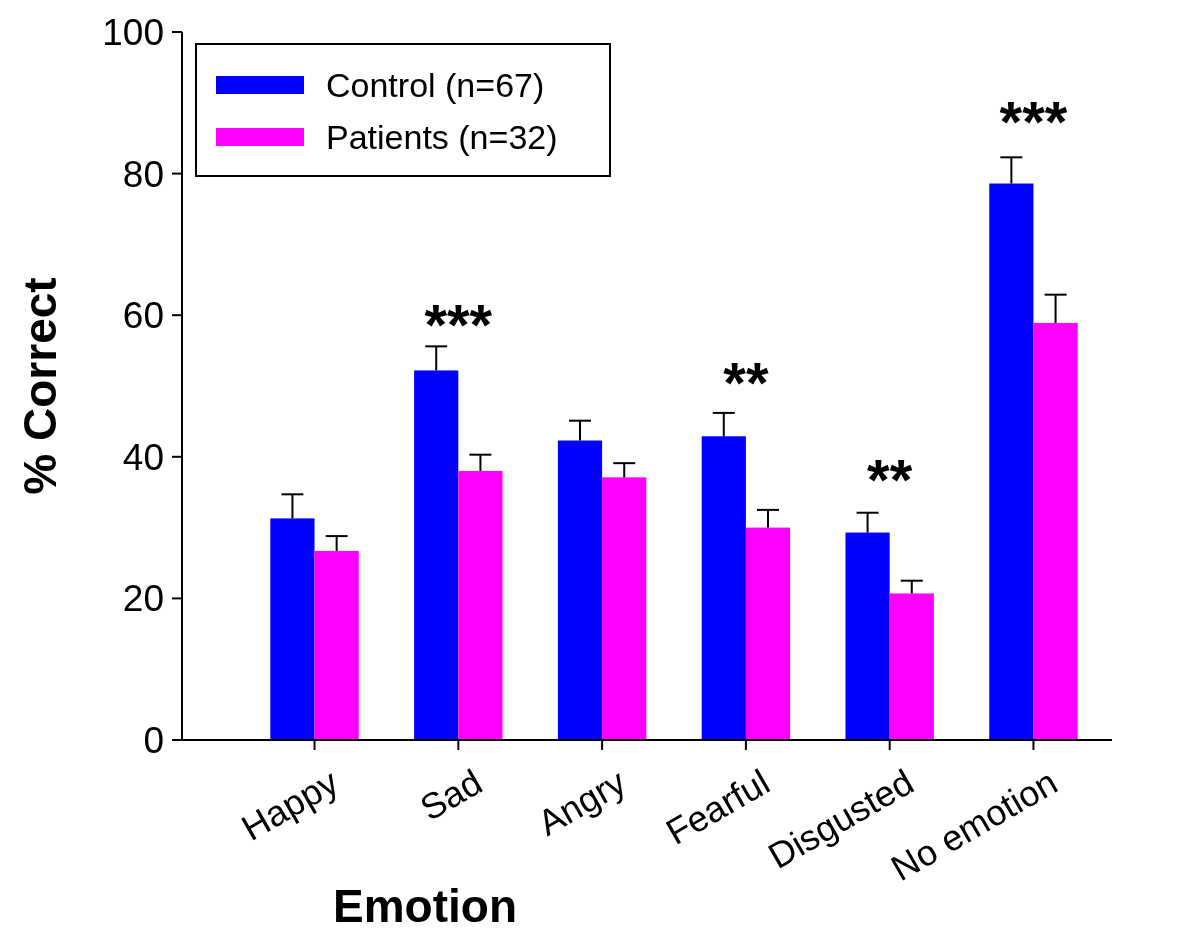  What do you see at coordinates (425, 905) in the screenshot?
I see `x-axis-title: Emotion` at bounding box center [425, 905].